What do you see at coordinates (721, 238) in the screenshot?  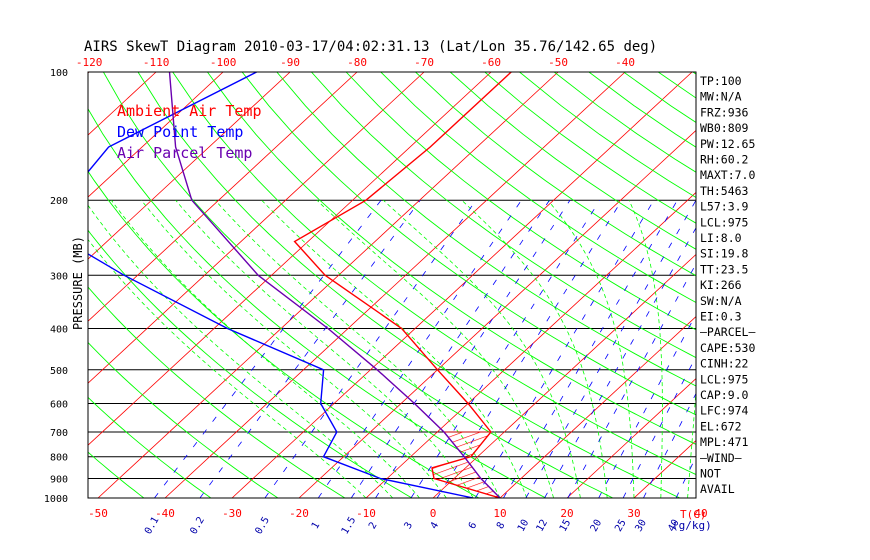 I see `index-entry: LI:8.0` at bounding box center [721, 238].